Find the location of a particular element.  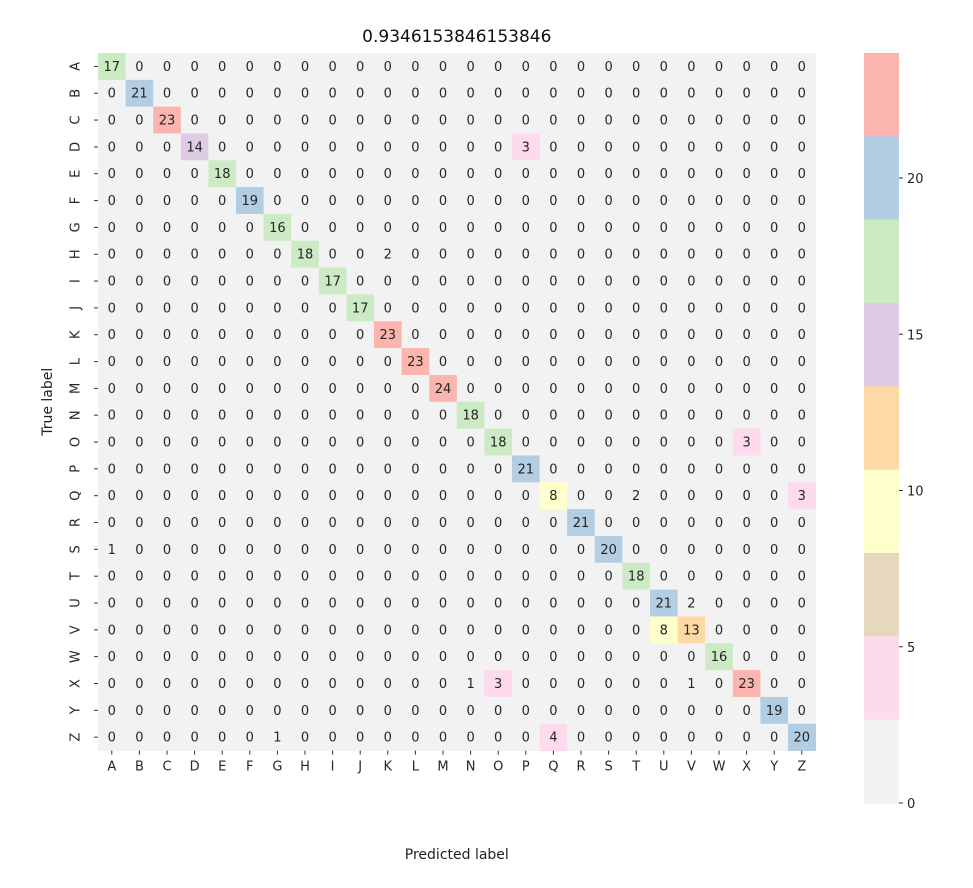

x-tick-label: I is located at coordinates (333, 767).